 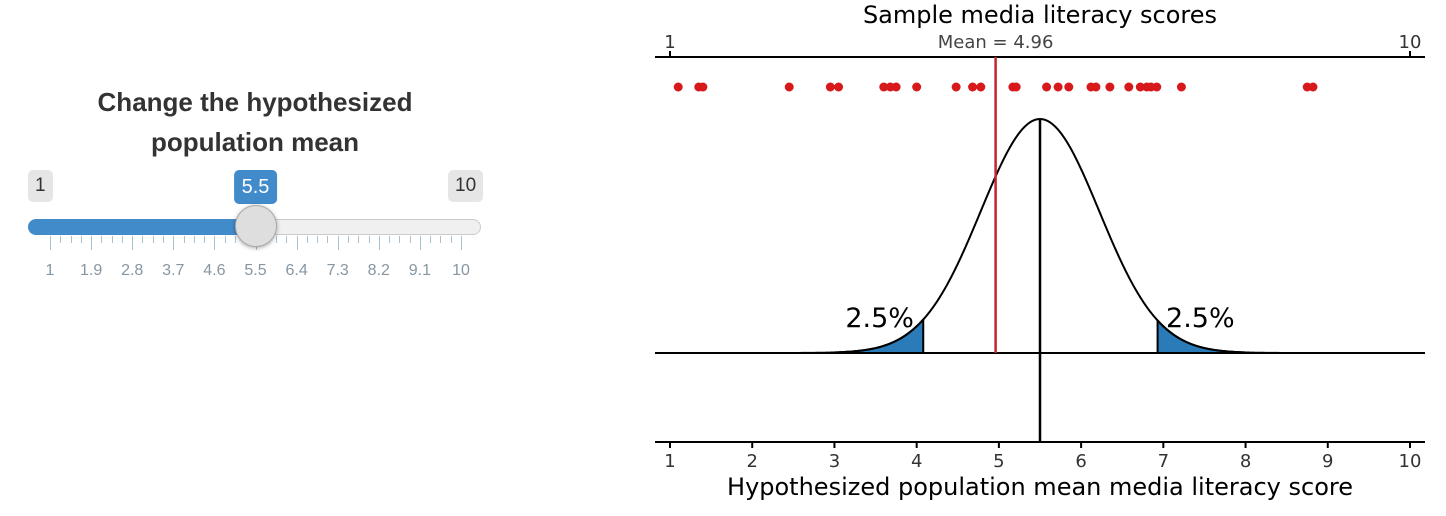 What do you see at coordinates (751, 461) in the screenshot?
I see `bottom-axis-tick-label: 2` at bounding box center [751, 461].